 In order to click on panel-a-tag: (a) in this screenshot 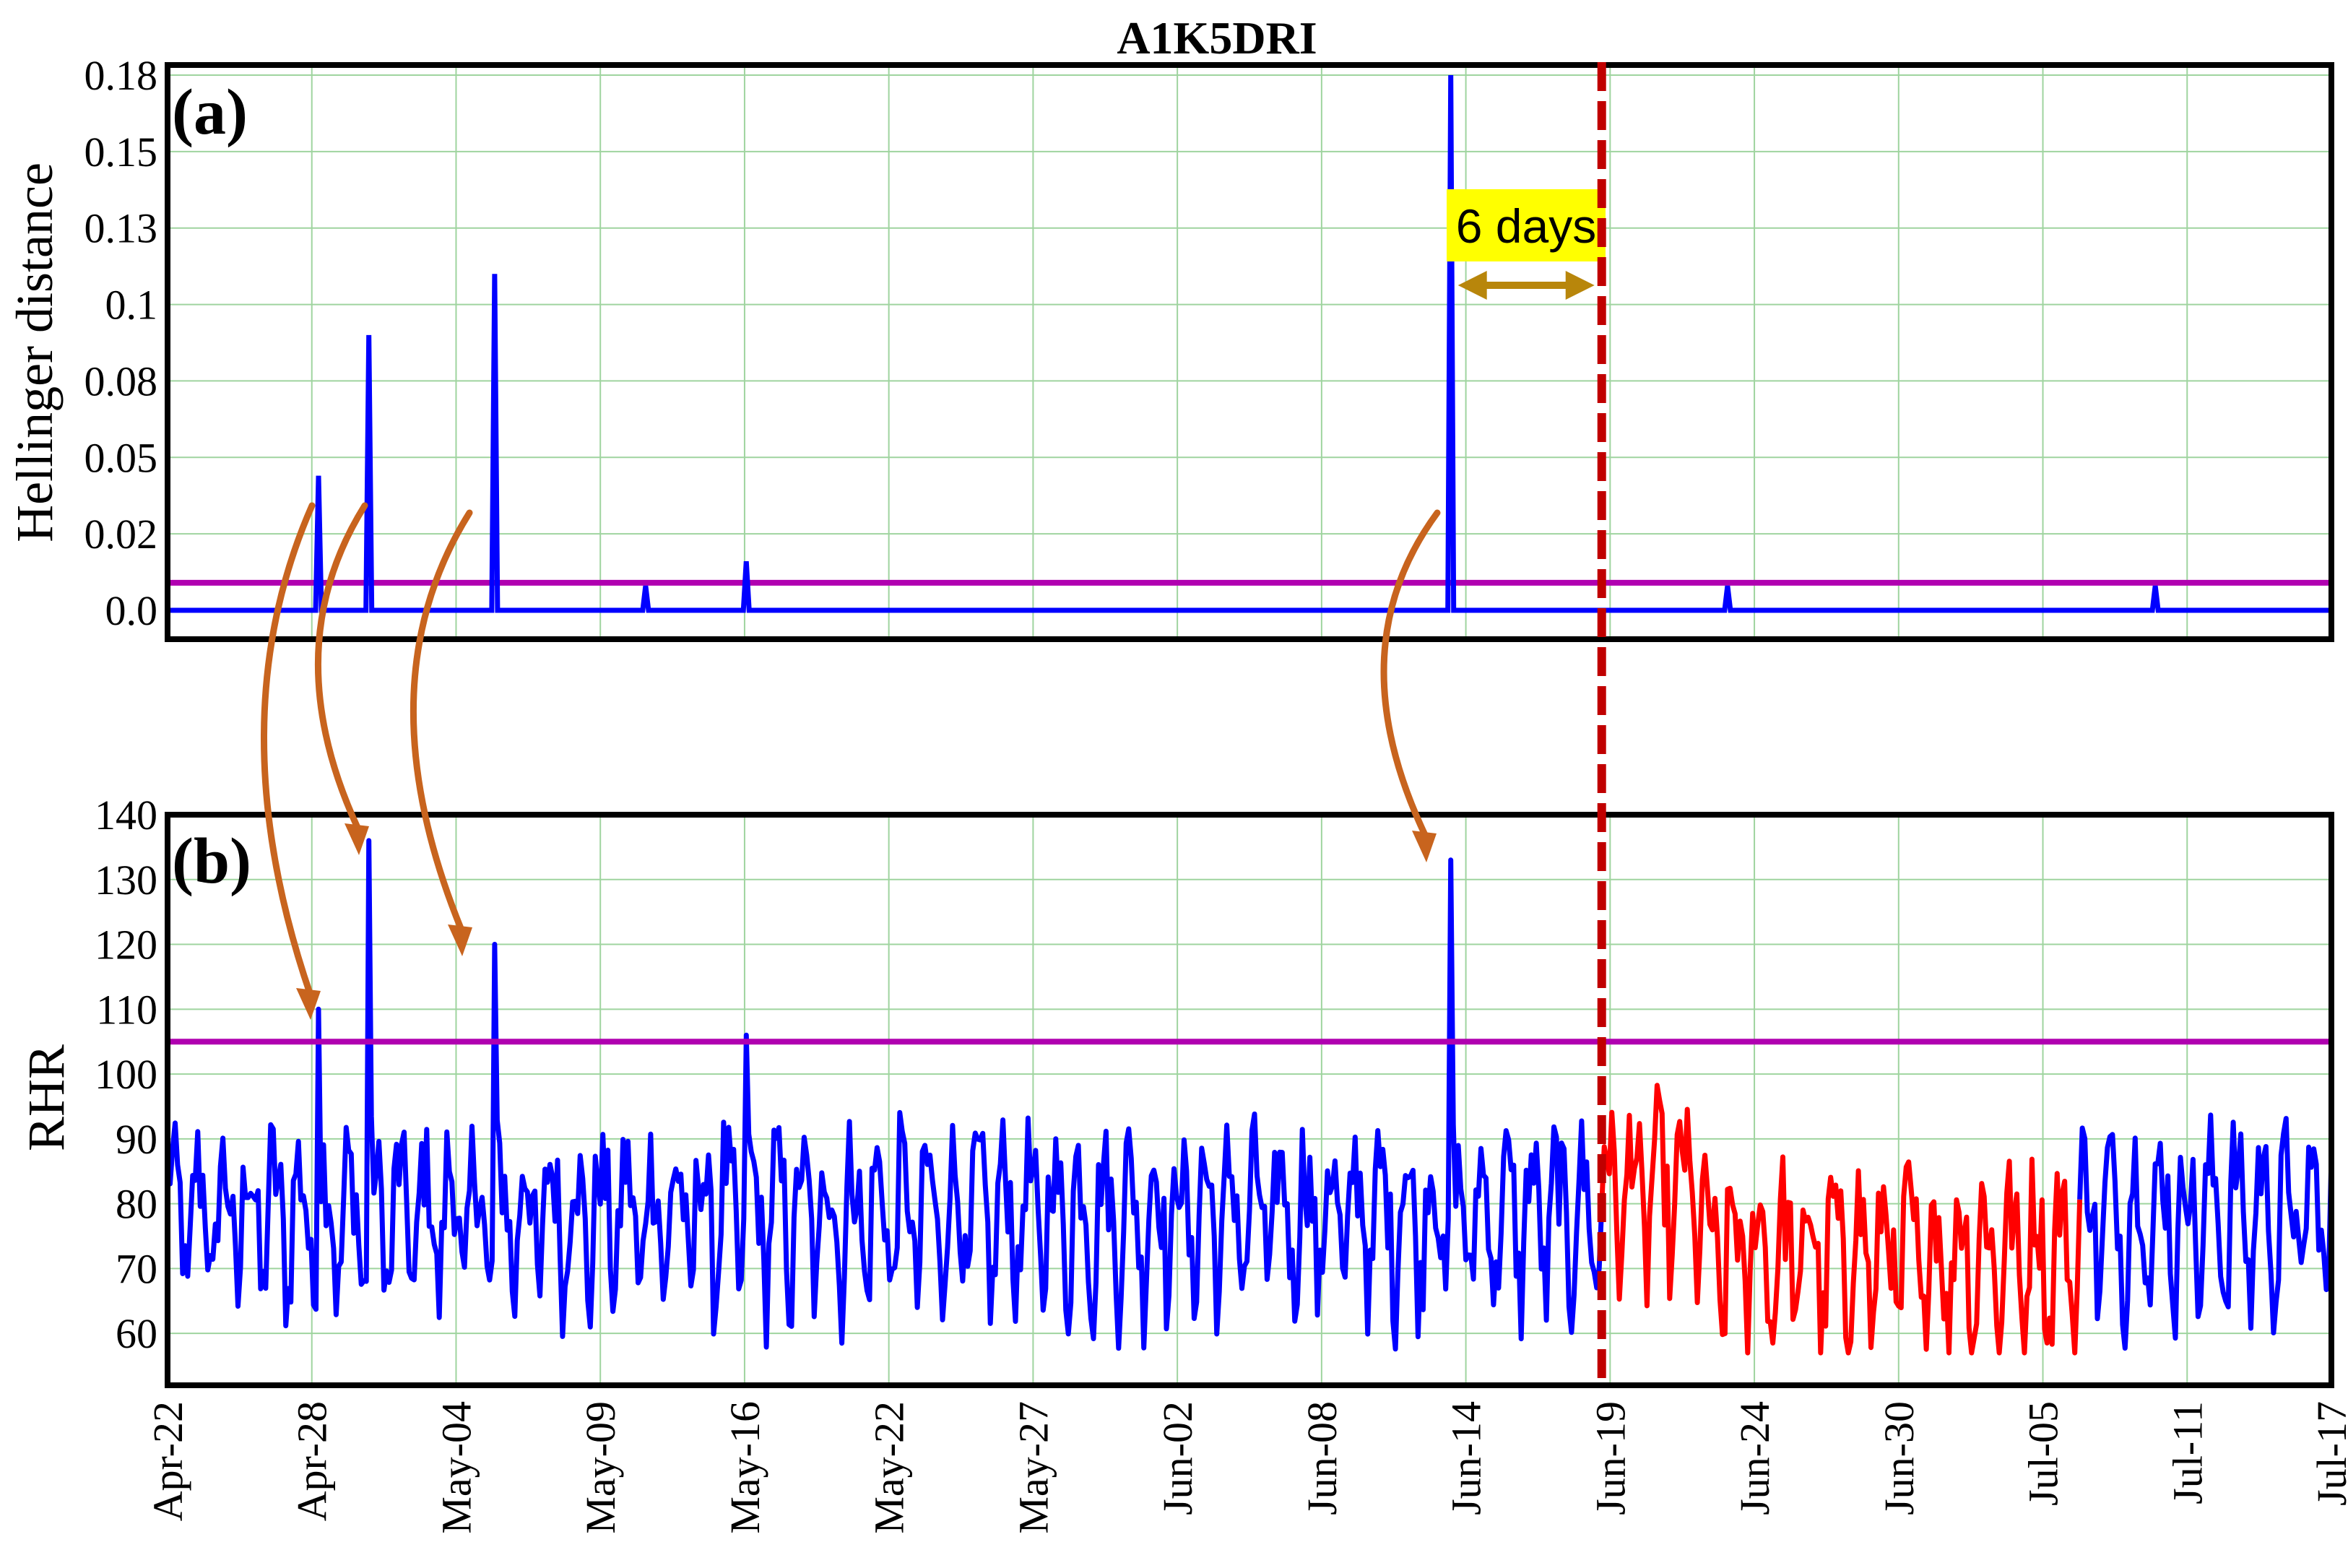, I will do `click(210, 112)`.